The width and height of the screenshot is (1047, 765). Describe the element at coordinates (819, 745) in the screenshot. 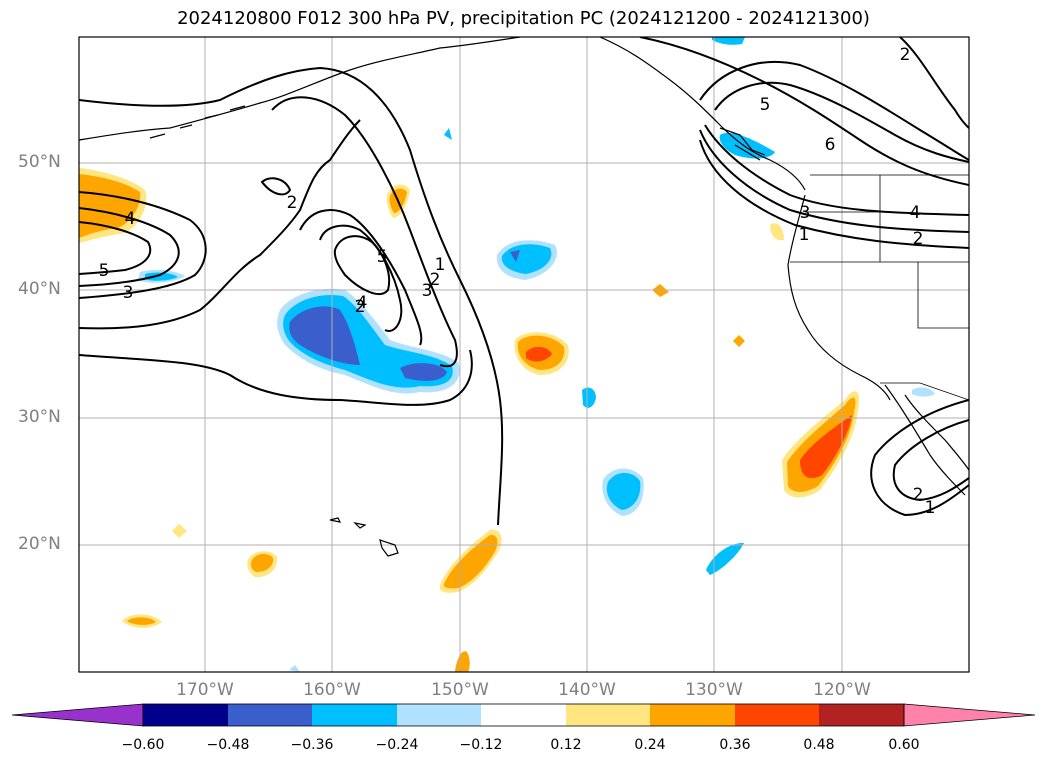

I see `colorbar-tick-label: 0.48` at that location.